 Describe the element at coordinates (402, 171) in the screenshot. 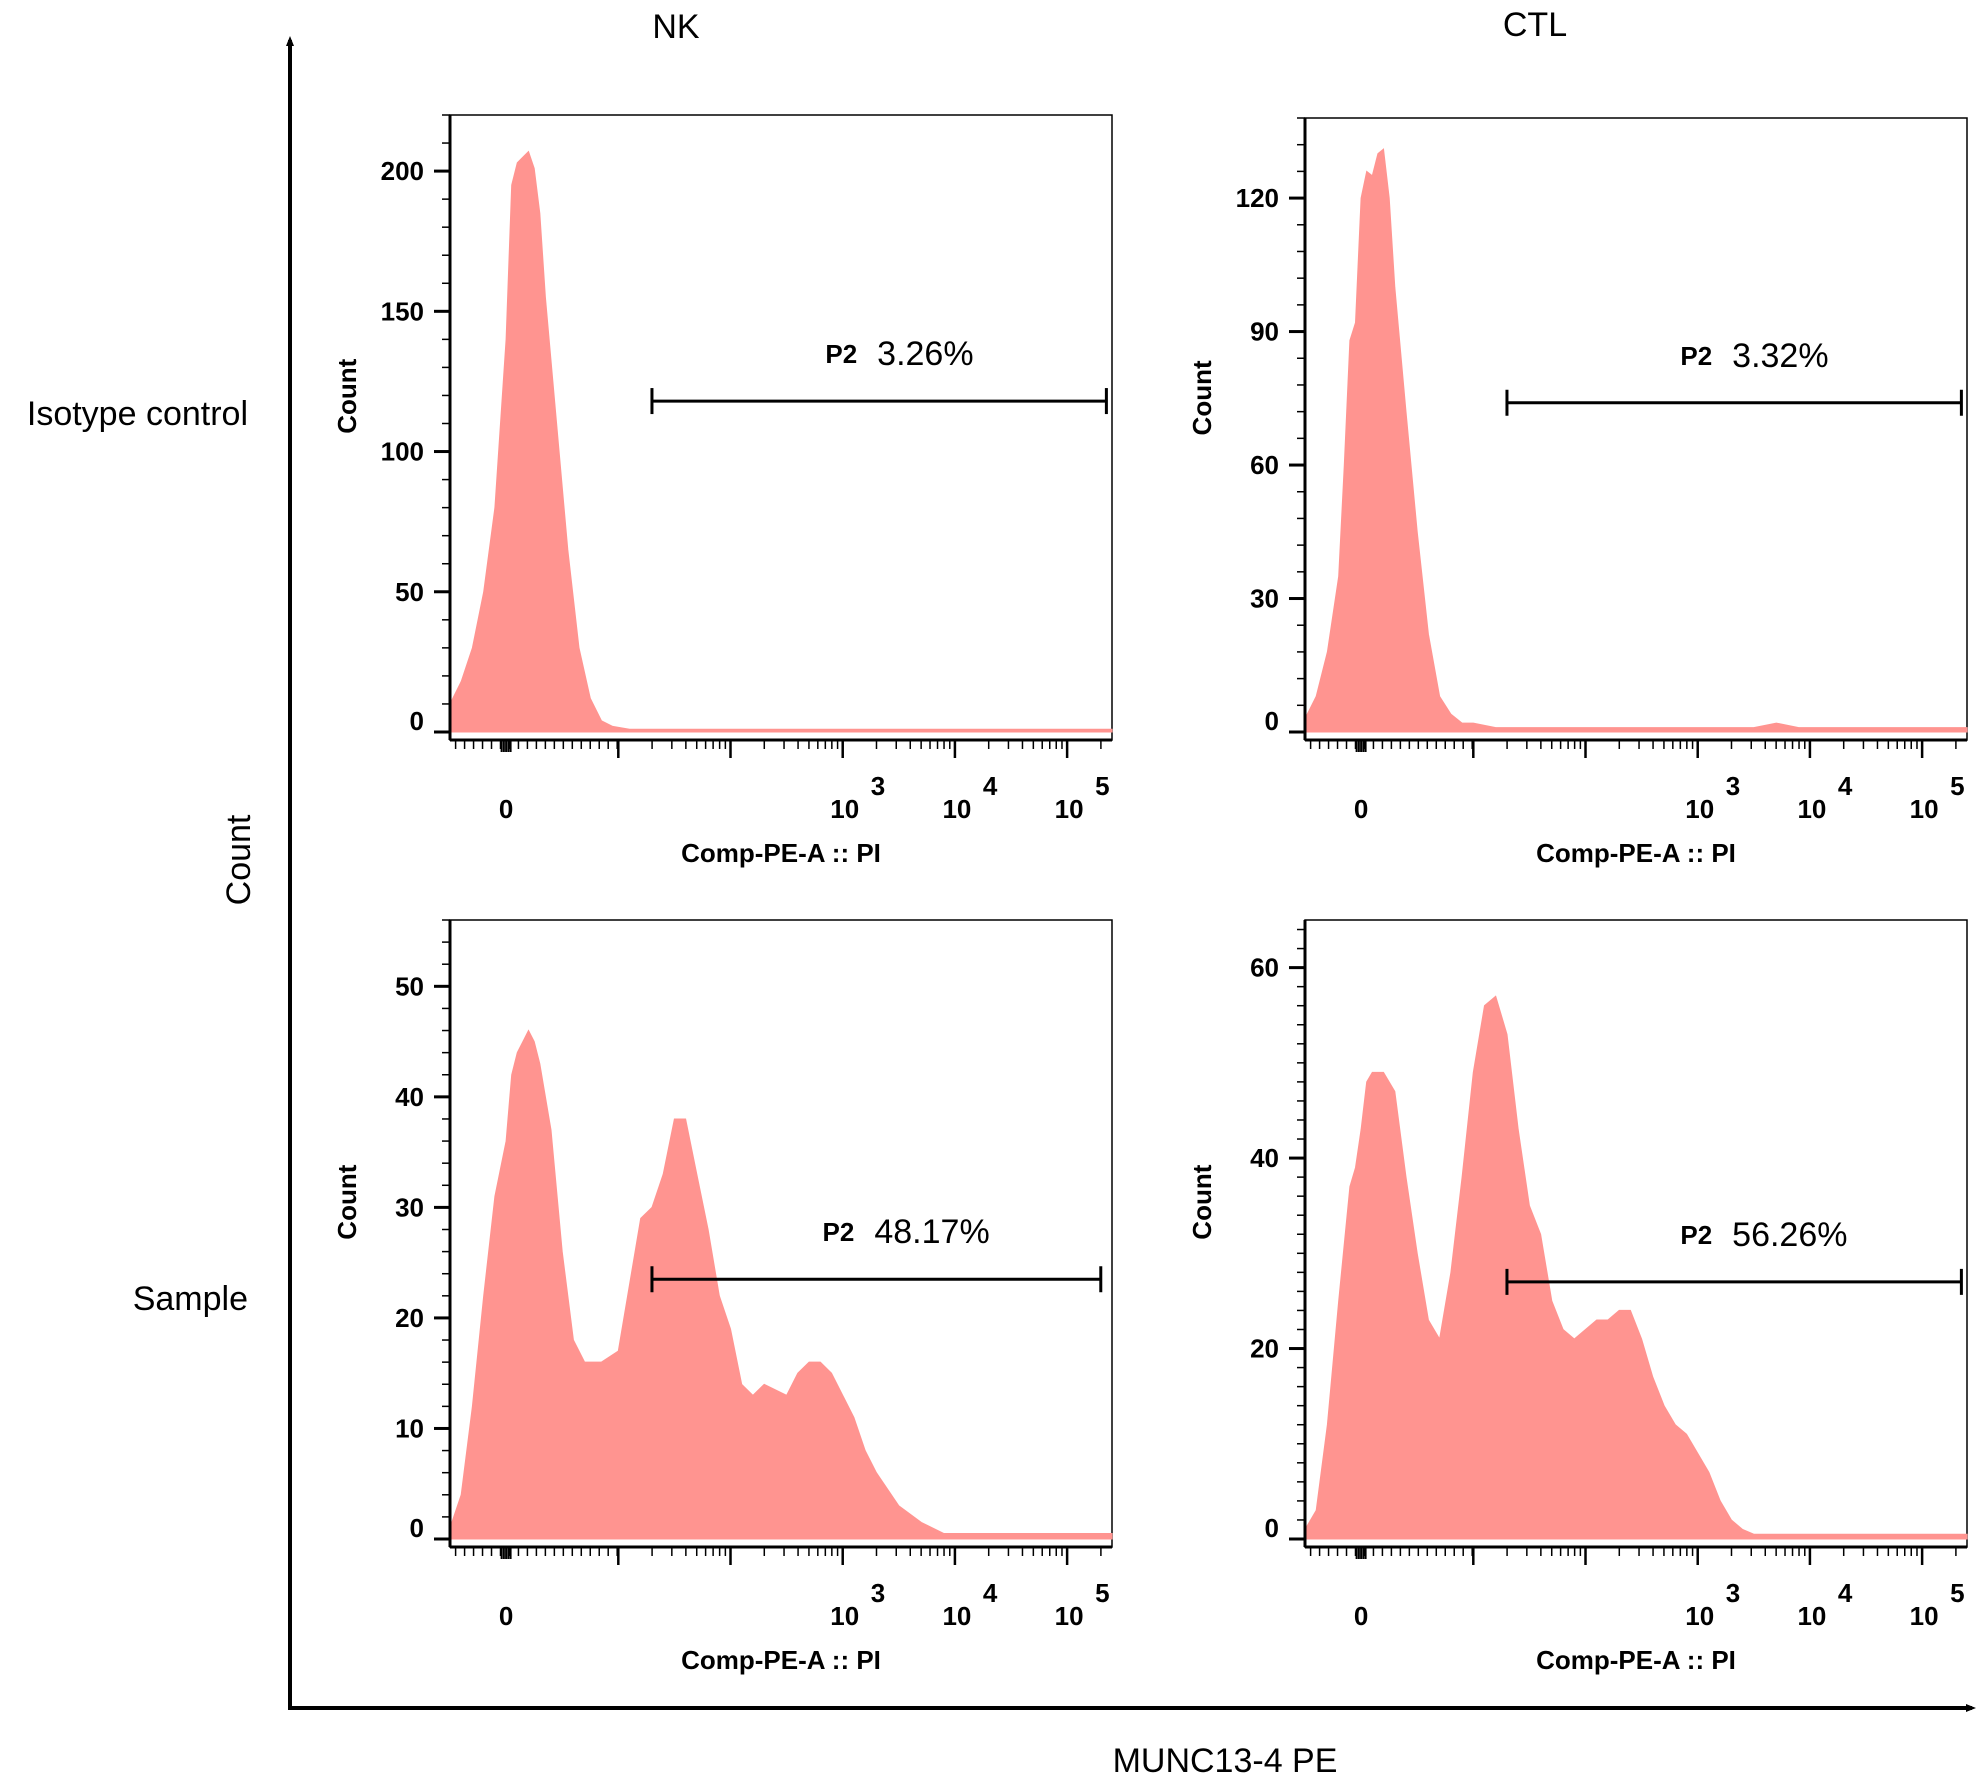

I see `y-tick-label: 200` at that location.